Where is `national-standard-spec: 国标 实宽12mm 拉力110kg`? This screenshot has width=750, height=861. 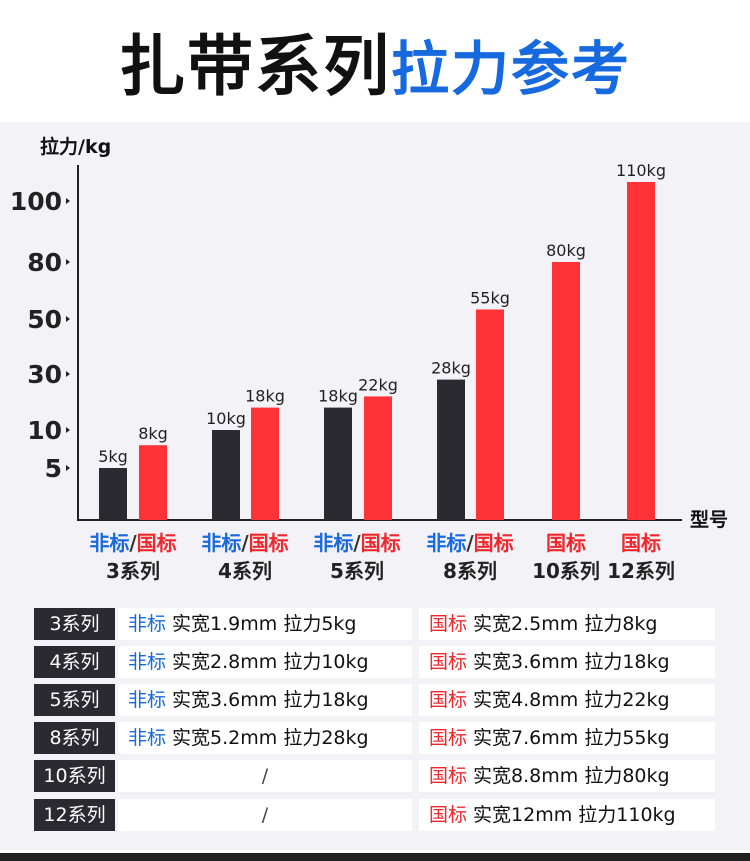 national-standard-spec: 国标 实宽12mm 拉力110kg is located at coordinates (567, 815).